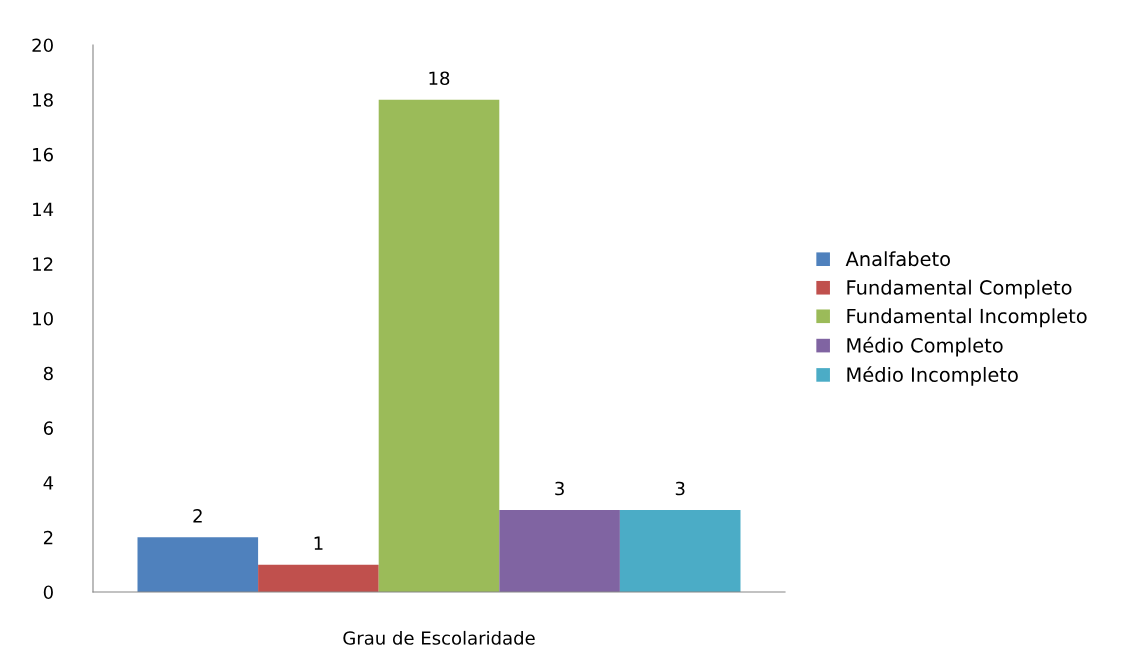 The image size is (1139, 671). What do you see at coordinates (43, 264) in the screenshot?
I see `y-tick-label: 12` at bounding box center [43, 264].